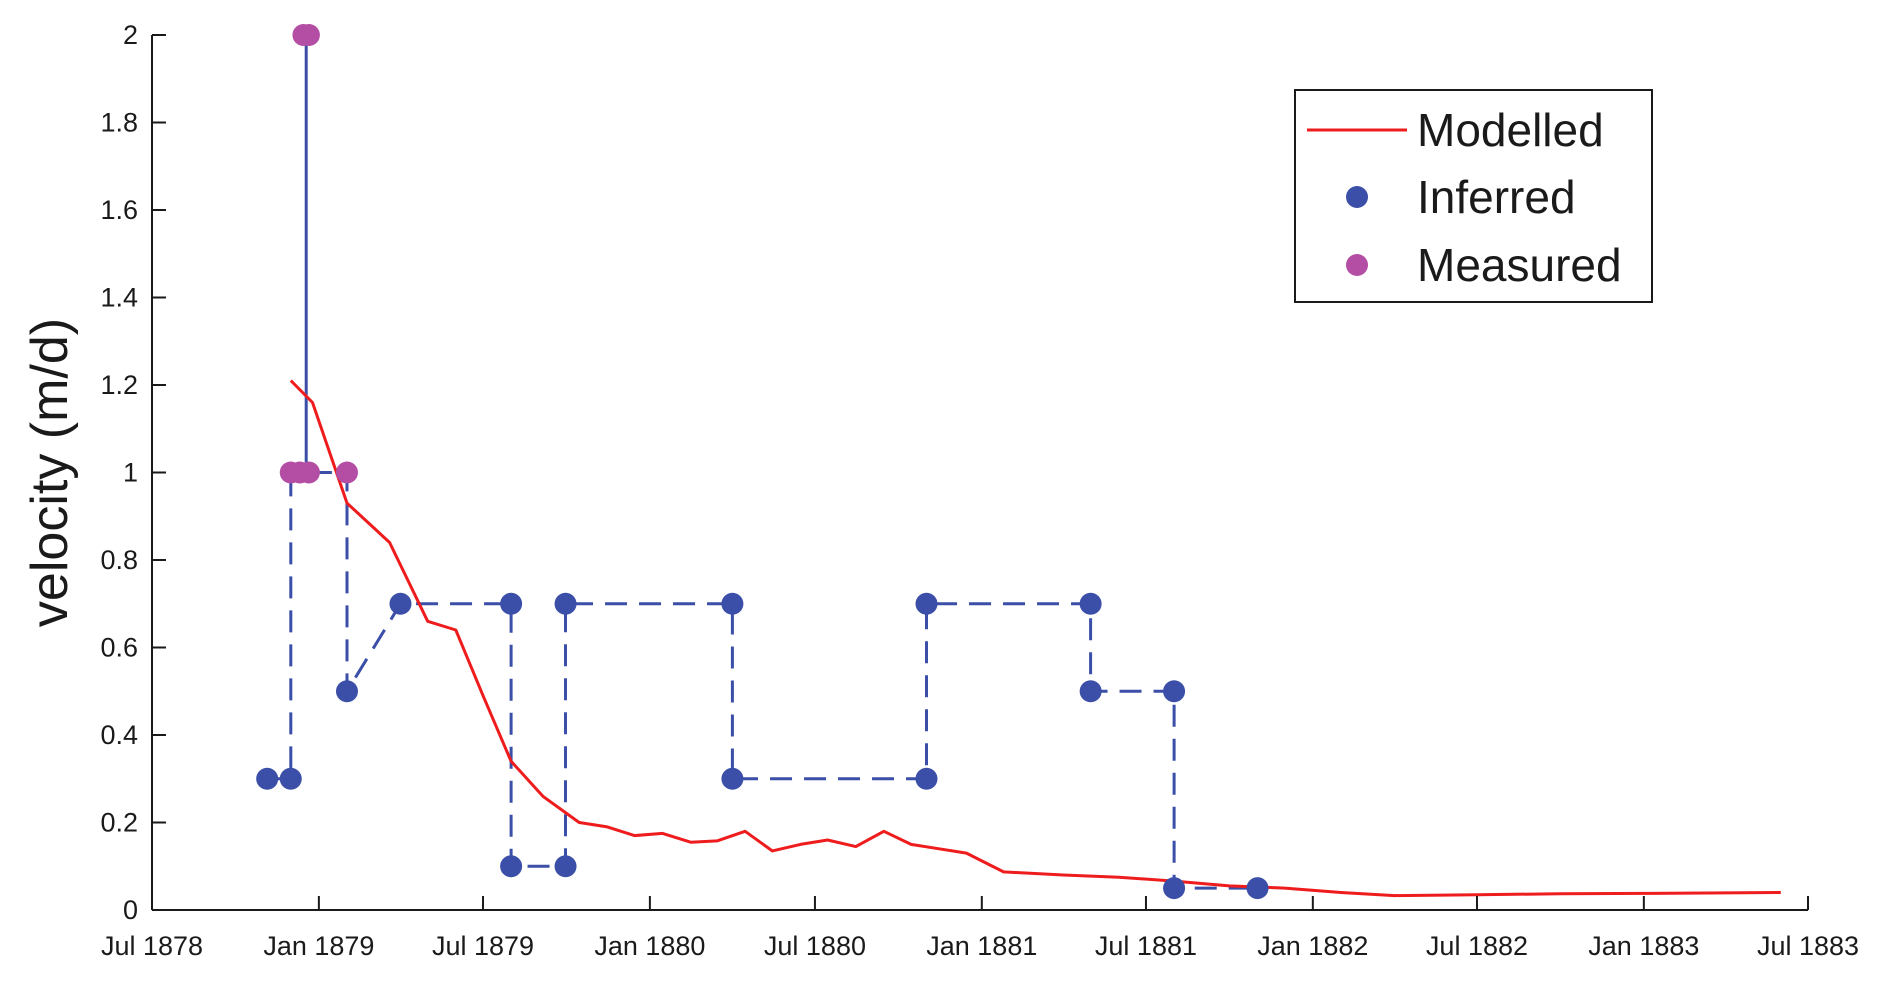  What do you see at coordinates (152, 946) in the screenshot?
I see `x-tick-label: Jul 1878` at bounding box center [152, 946].